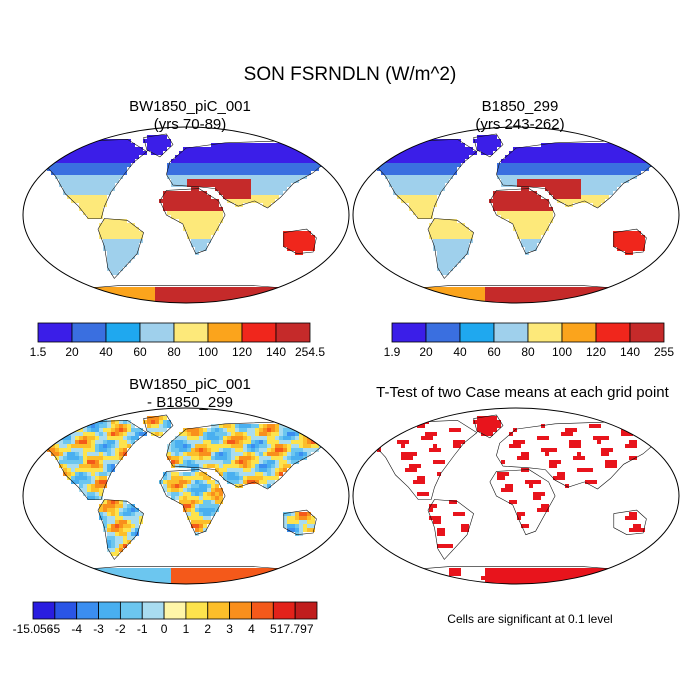  Describe the element at coordinates (578, 174) in the screenshot. I see `coastline-eurasia` at that location.